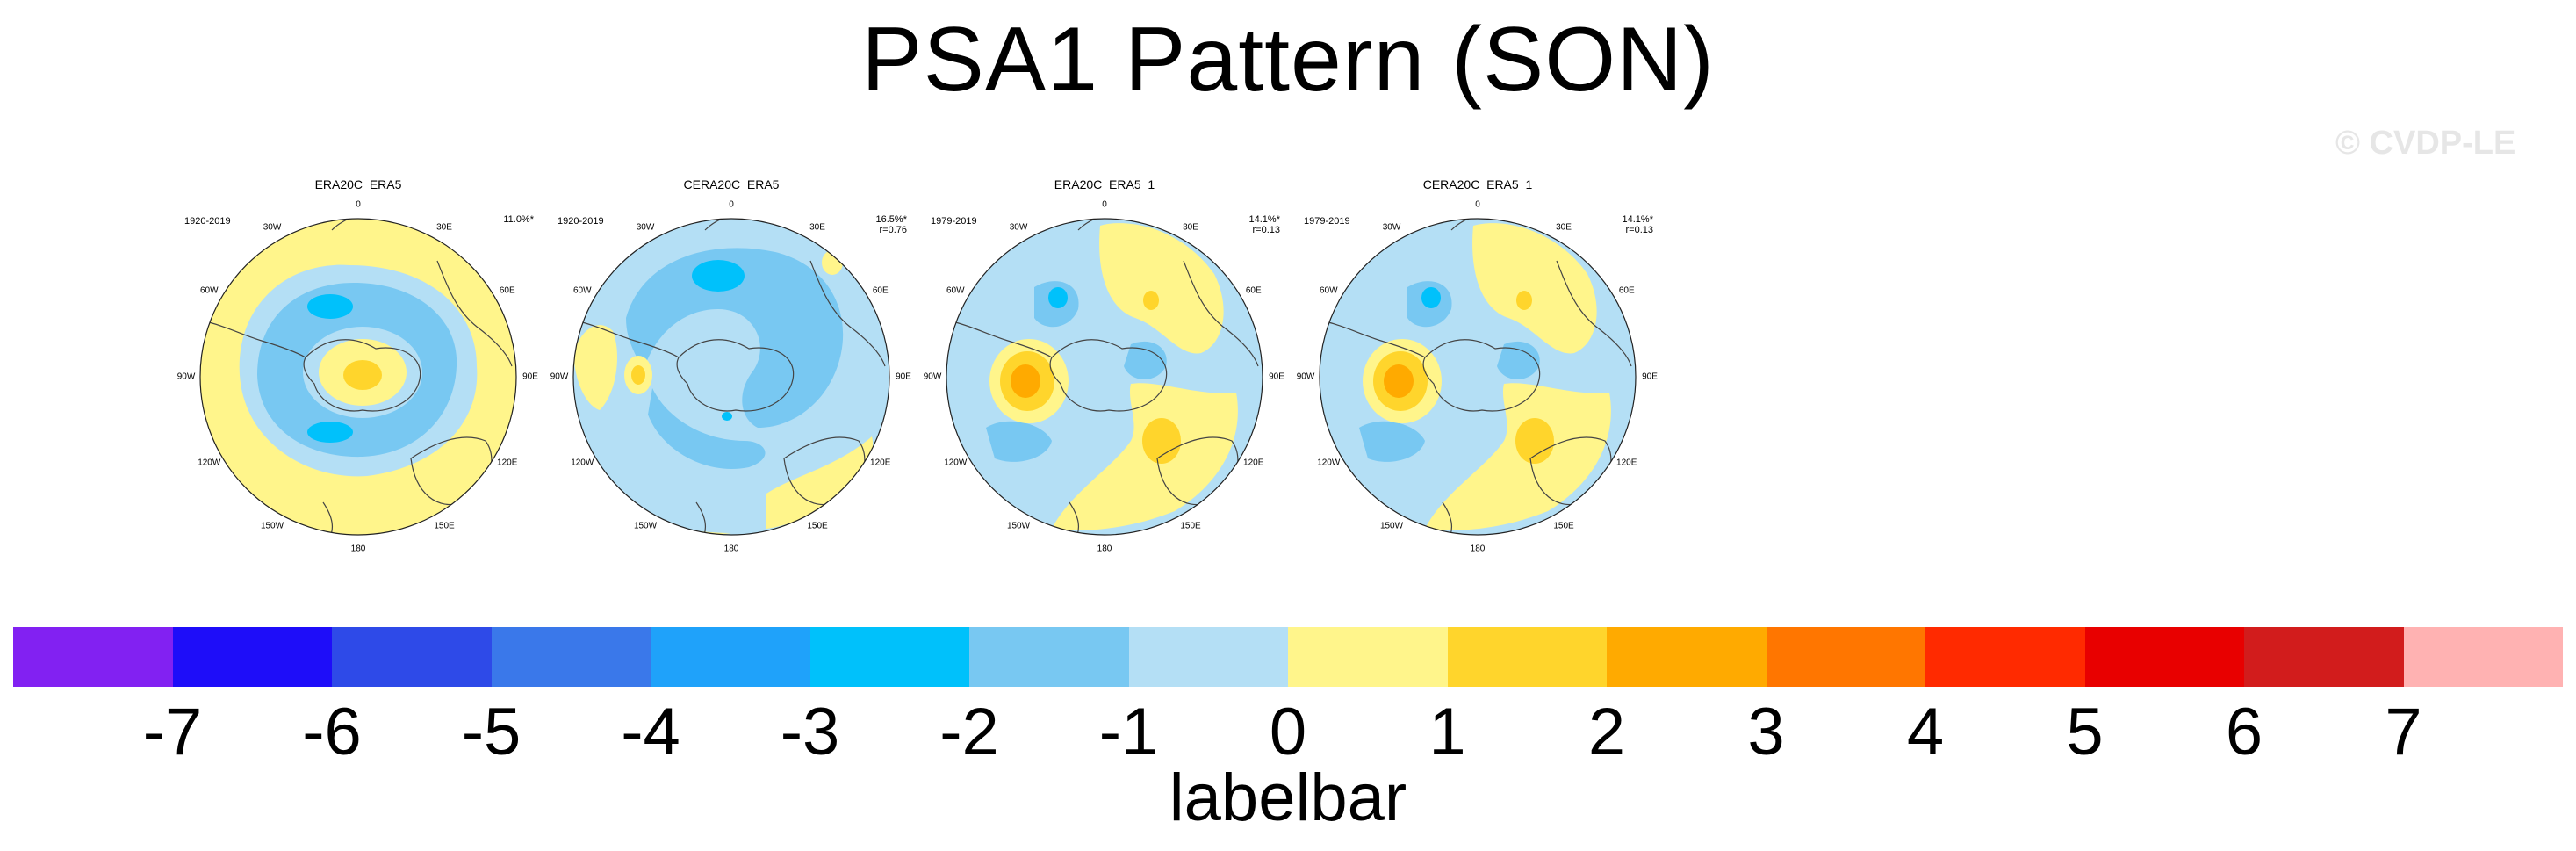 The image size is (2576, 851). What do you see at coordinates (954, 221) in the screenshot?
I see `panel-years: 1979-2019` at bounding box center [954, 221].